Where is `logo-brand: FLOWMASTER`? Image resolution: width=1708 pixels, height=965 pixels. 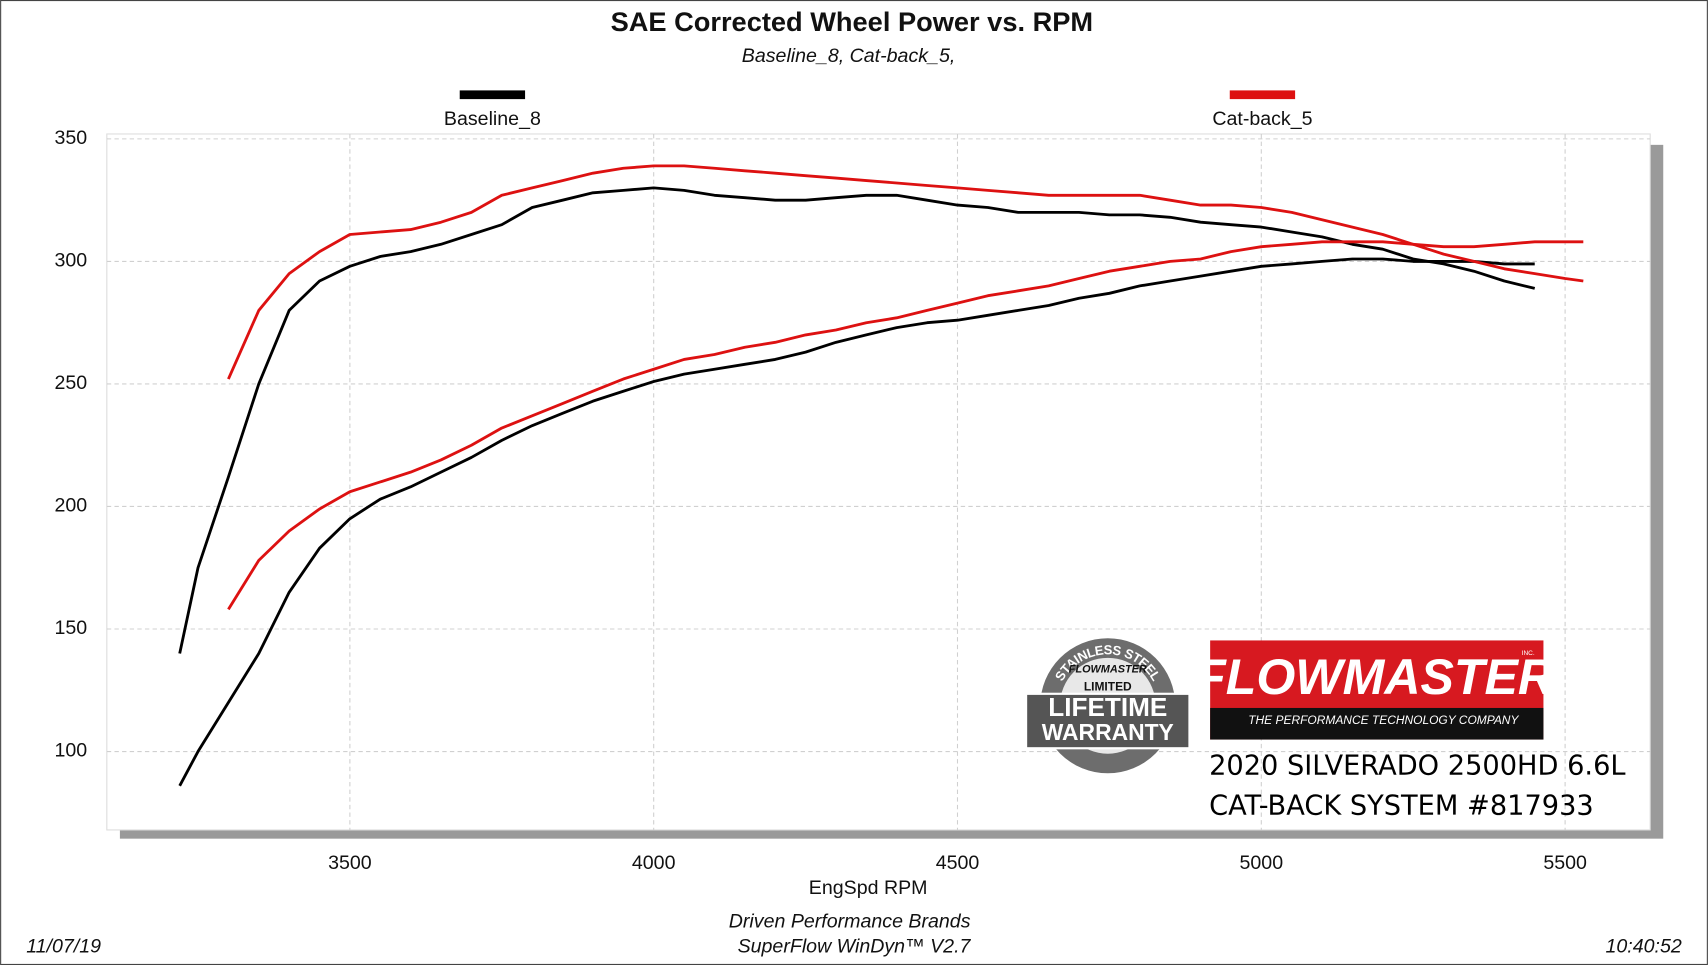
logo-brand: FLOWMASTER is located at coordinates (1374, 677).